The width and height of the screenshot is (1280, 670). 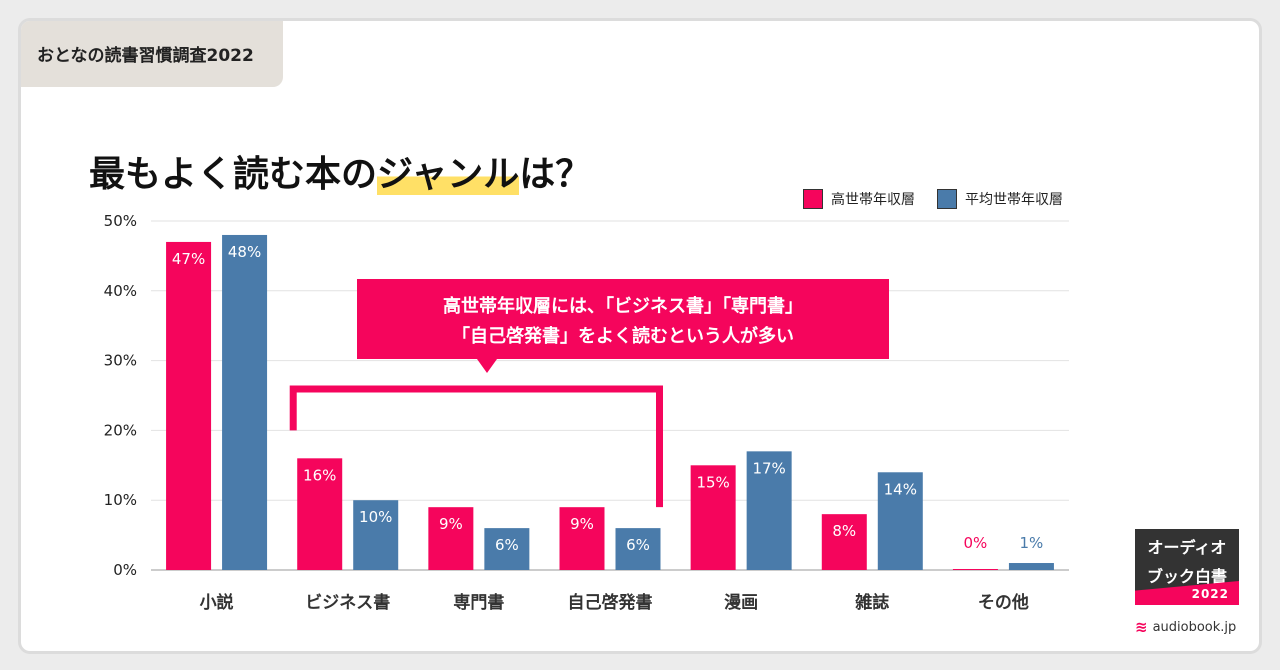 What do you see at coordinates (947, 199) in the screenshot?
I see `legend-swatch-average-income` at bounding box center [947, 199].